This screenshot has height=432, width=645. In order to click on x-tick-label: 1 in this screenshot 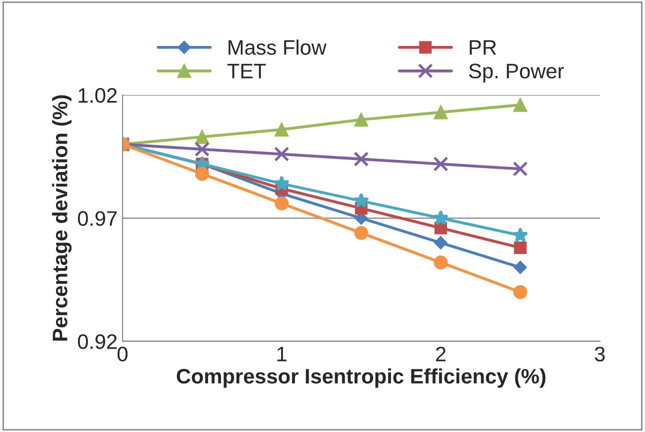, I will do `click(281, 354)`.